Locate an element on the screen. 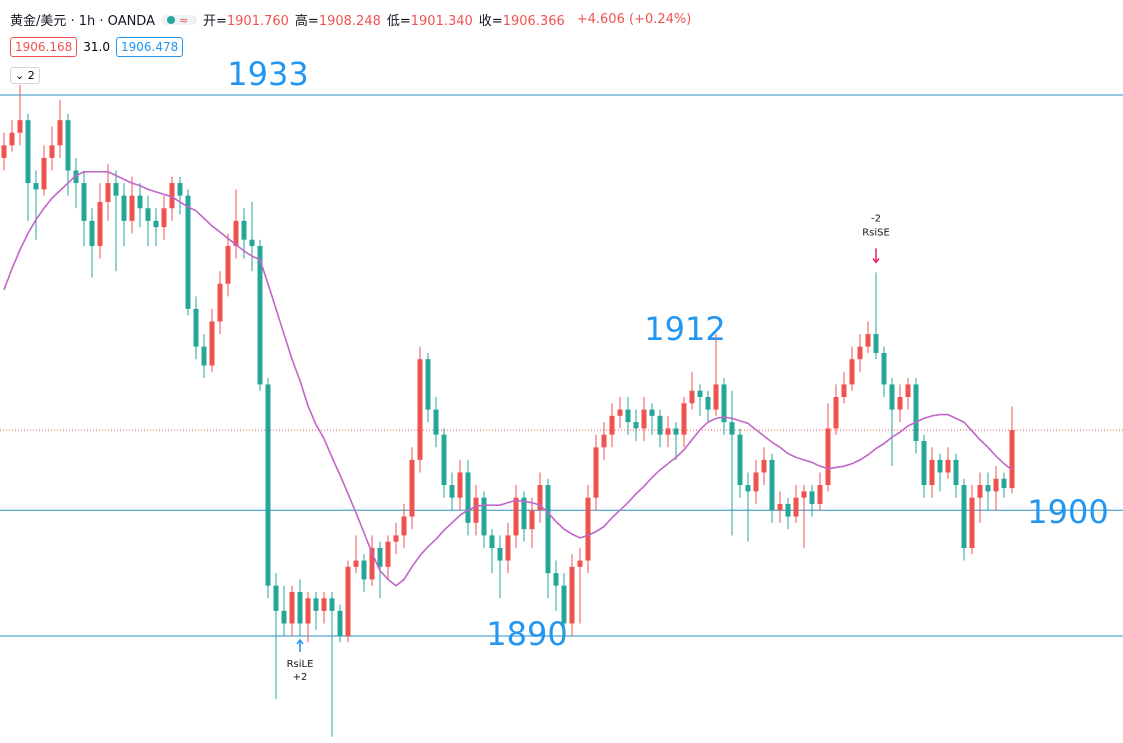  quote-value: 1901.340 is located at coordinates (441, 21).